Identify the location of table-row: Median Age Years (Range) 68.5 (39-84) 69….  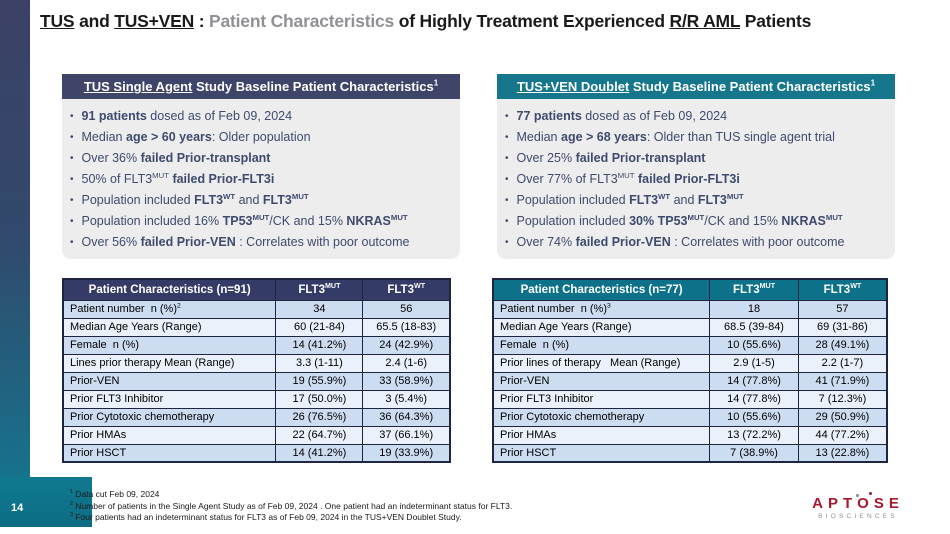
(690, 327).